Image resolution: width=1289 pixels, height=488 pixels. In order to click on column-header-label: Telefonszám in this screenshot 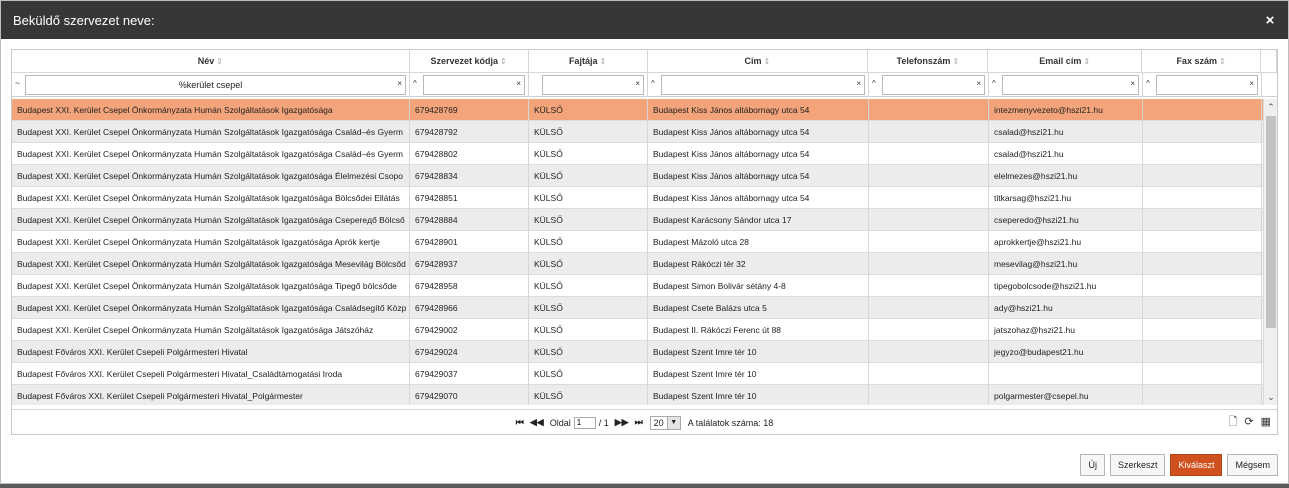, I will do `click(923, 61)`.